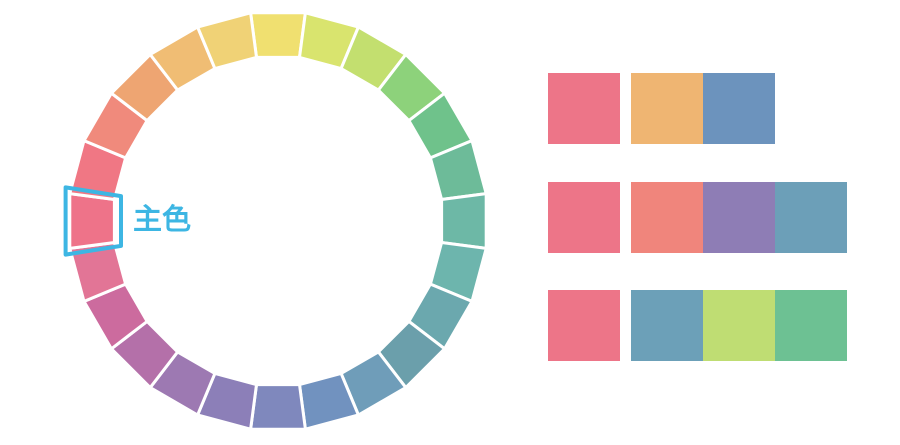 Image resolution: width=900 pixels, height=445 pixels. I want to click on main-color-highlight, so click(93, 221).